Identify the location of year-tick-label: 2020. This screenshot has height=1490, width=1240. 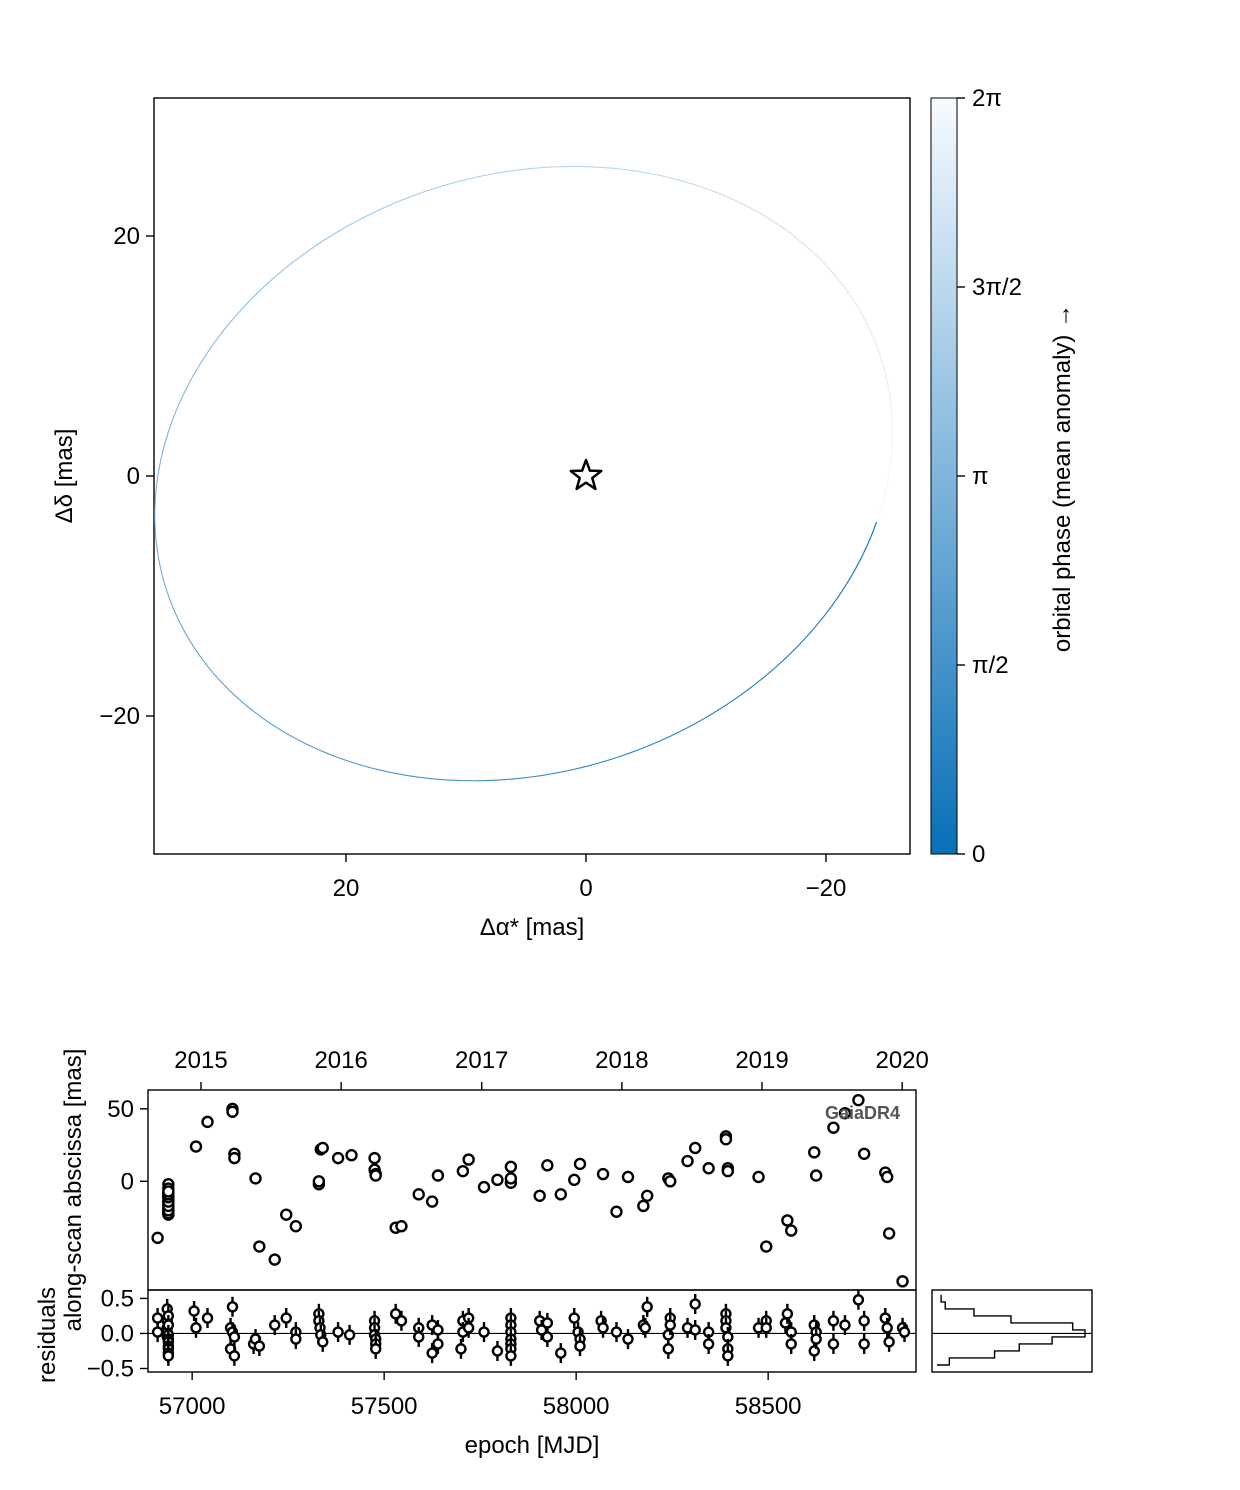
(901, 1060).